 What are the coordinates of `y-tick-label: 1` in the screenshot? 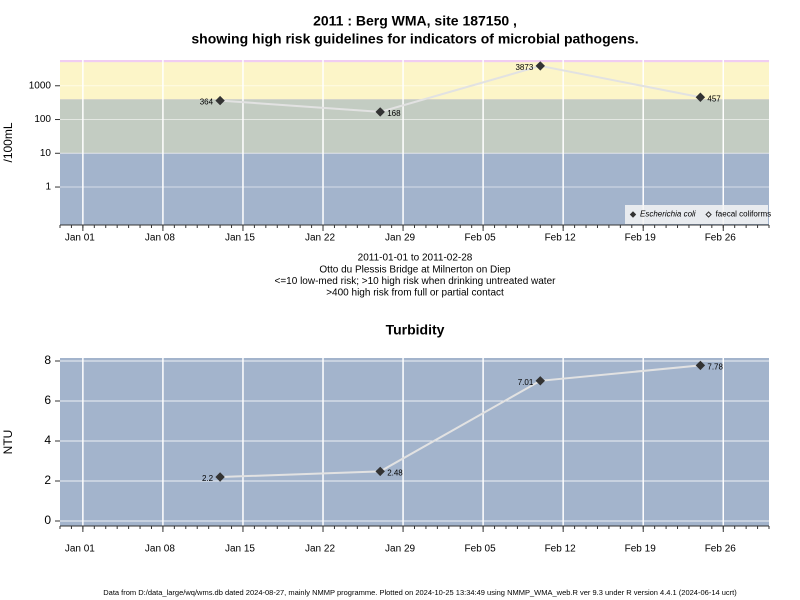 It's located at (48, 187).